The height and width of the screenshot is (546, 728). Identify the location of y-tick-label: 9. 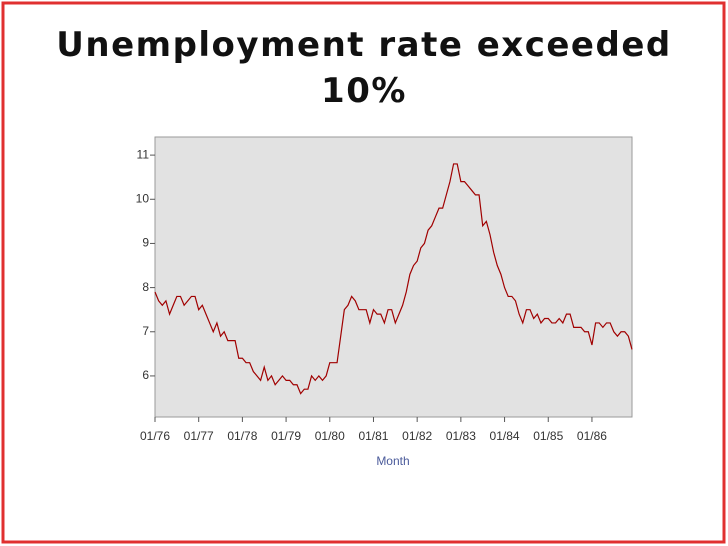
(145, 243).